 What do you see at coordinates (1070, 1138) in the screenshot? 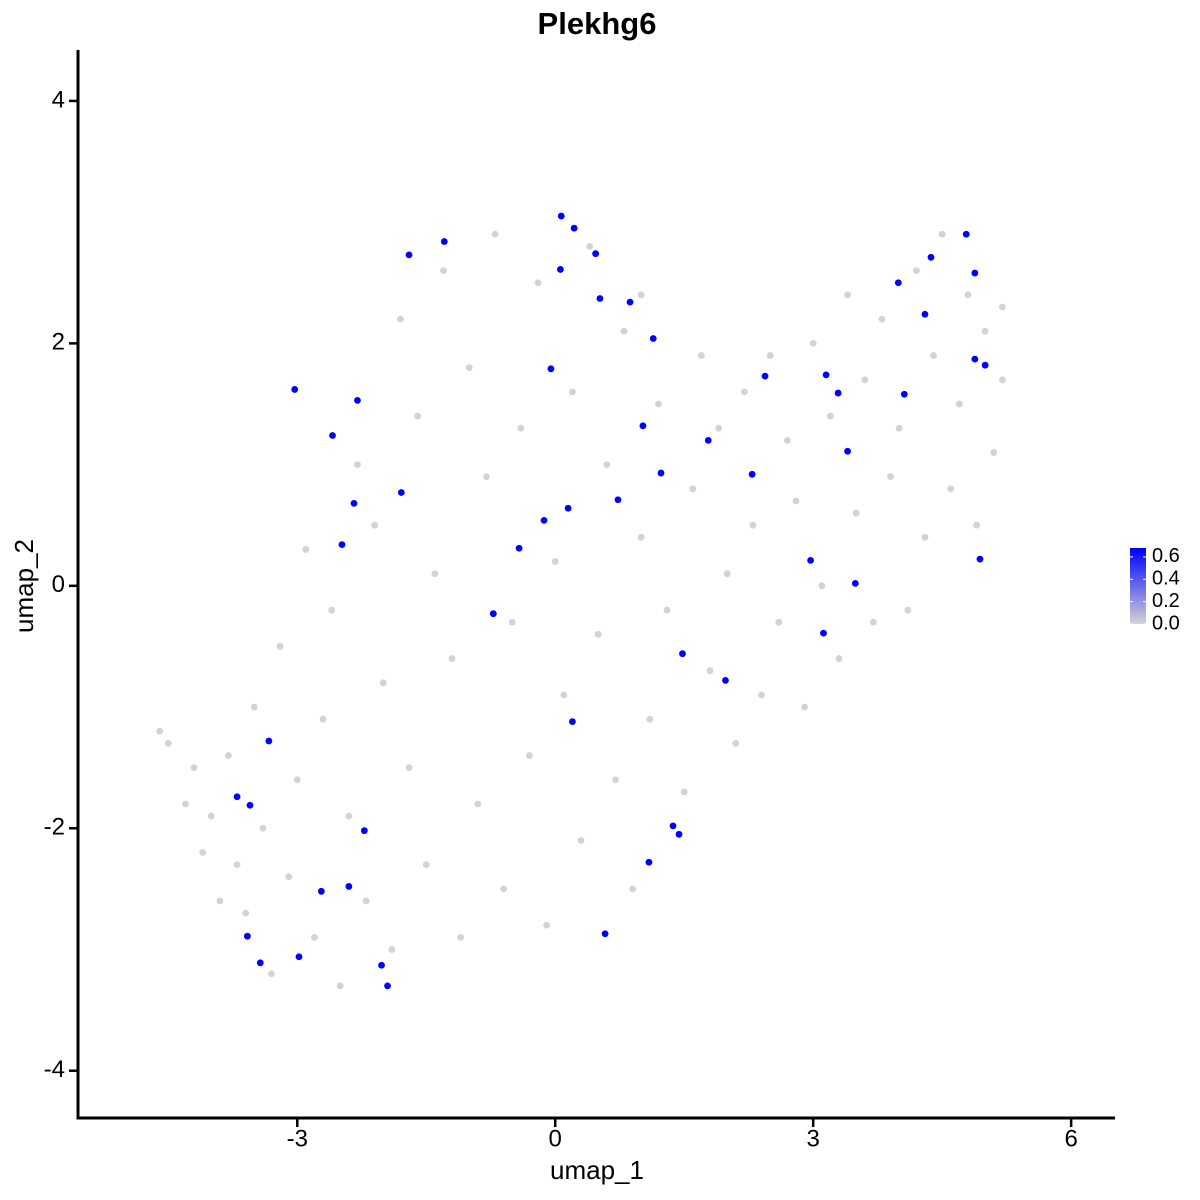
I see `x-tick-label: 6` at bounding box center [1070, 1138].